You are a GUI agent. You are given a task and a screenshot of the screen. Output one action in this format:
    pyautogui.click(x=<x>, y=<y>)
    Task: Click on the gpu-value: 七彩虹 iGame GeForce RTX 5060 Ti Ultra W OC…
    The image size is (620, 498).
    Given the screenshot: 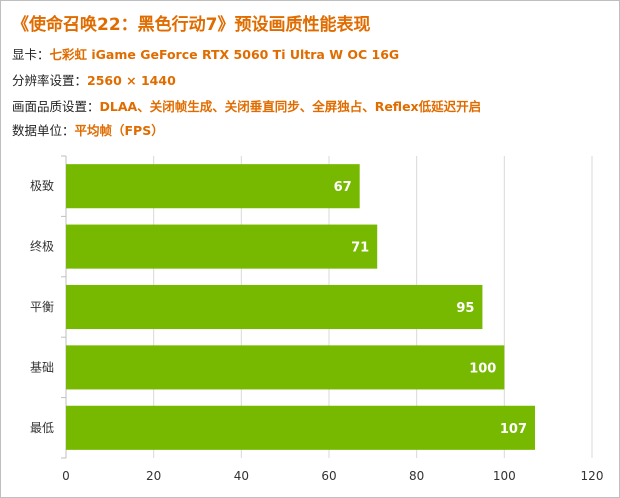 What is the action you would take?
    pyautogui.click(x=224, y=54)
    